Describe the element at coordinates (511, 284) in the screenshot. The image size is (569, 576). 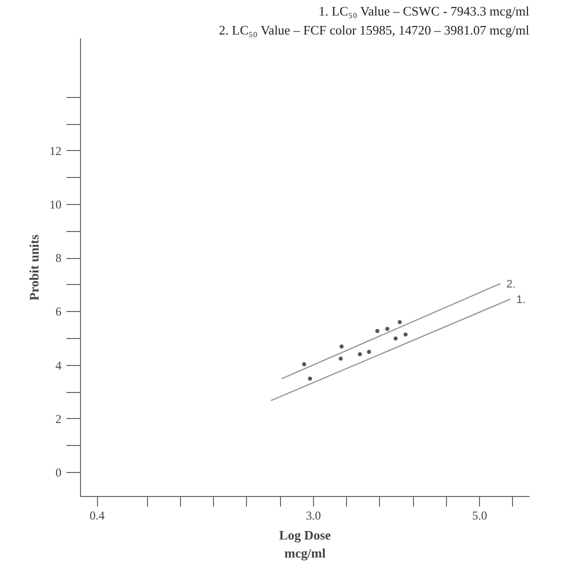
I see `series-label: 2.` at that location.